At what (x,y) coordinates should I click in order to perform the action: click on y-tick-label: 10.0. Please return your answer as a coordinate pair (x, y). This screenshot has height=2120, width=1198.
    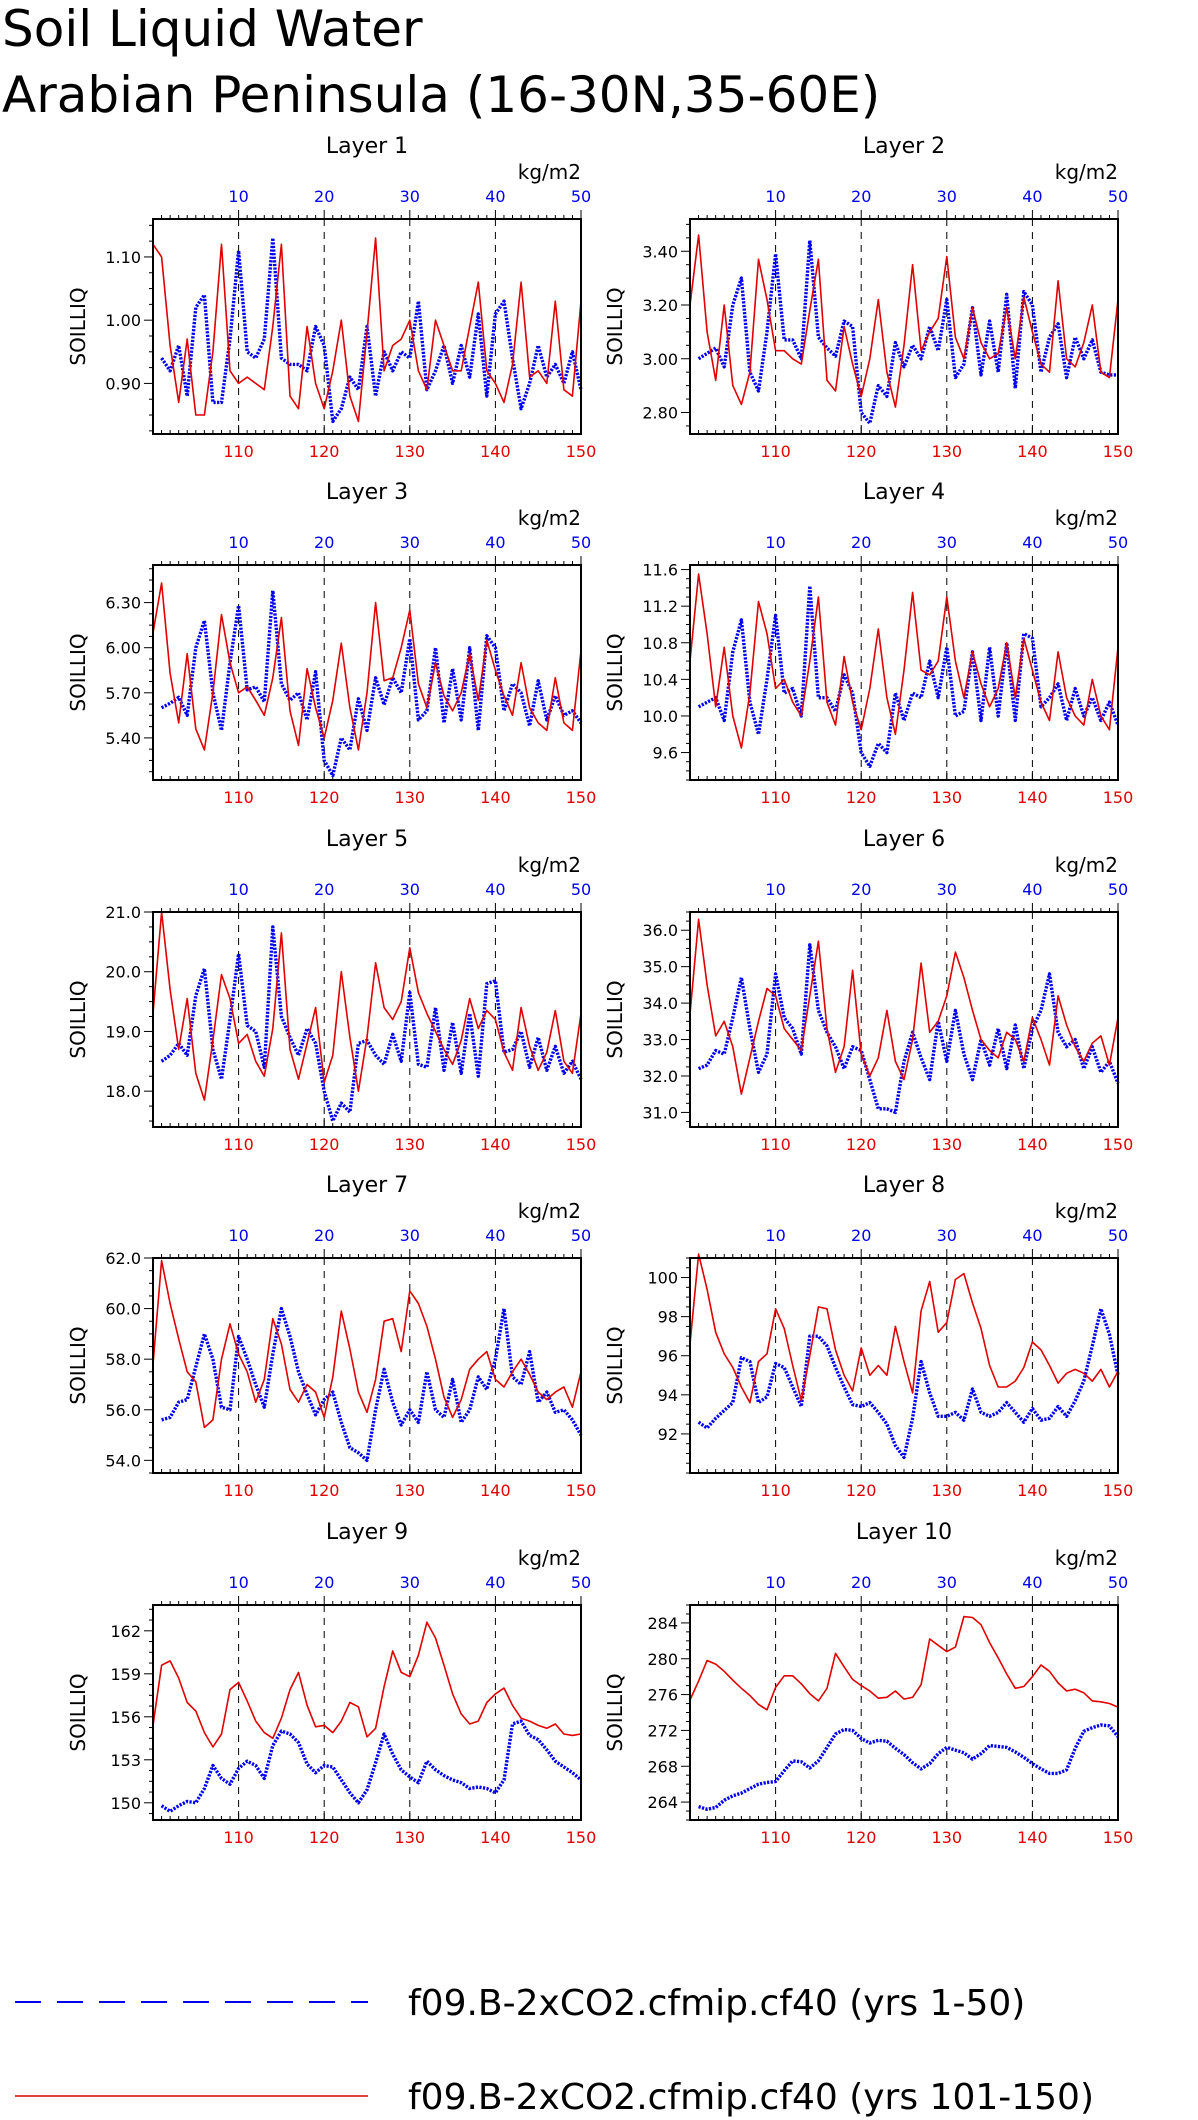
    Looking at the image, I should click on (660, 716).